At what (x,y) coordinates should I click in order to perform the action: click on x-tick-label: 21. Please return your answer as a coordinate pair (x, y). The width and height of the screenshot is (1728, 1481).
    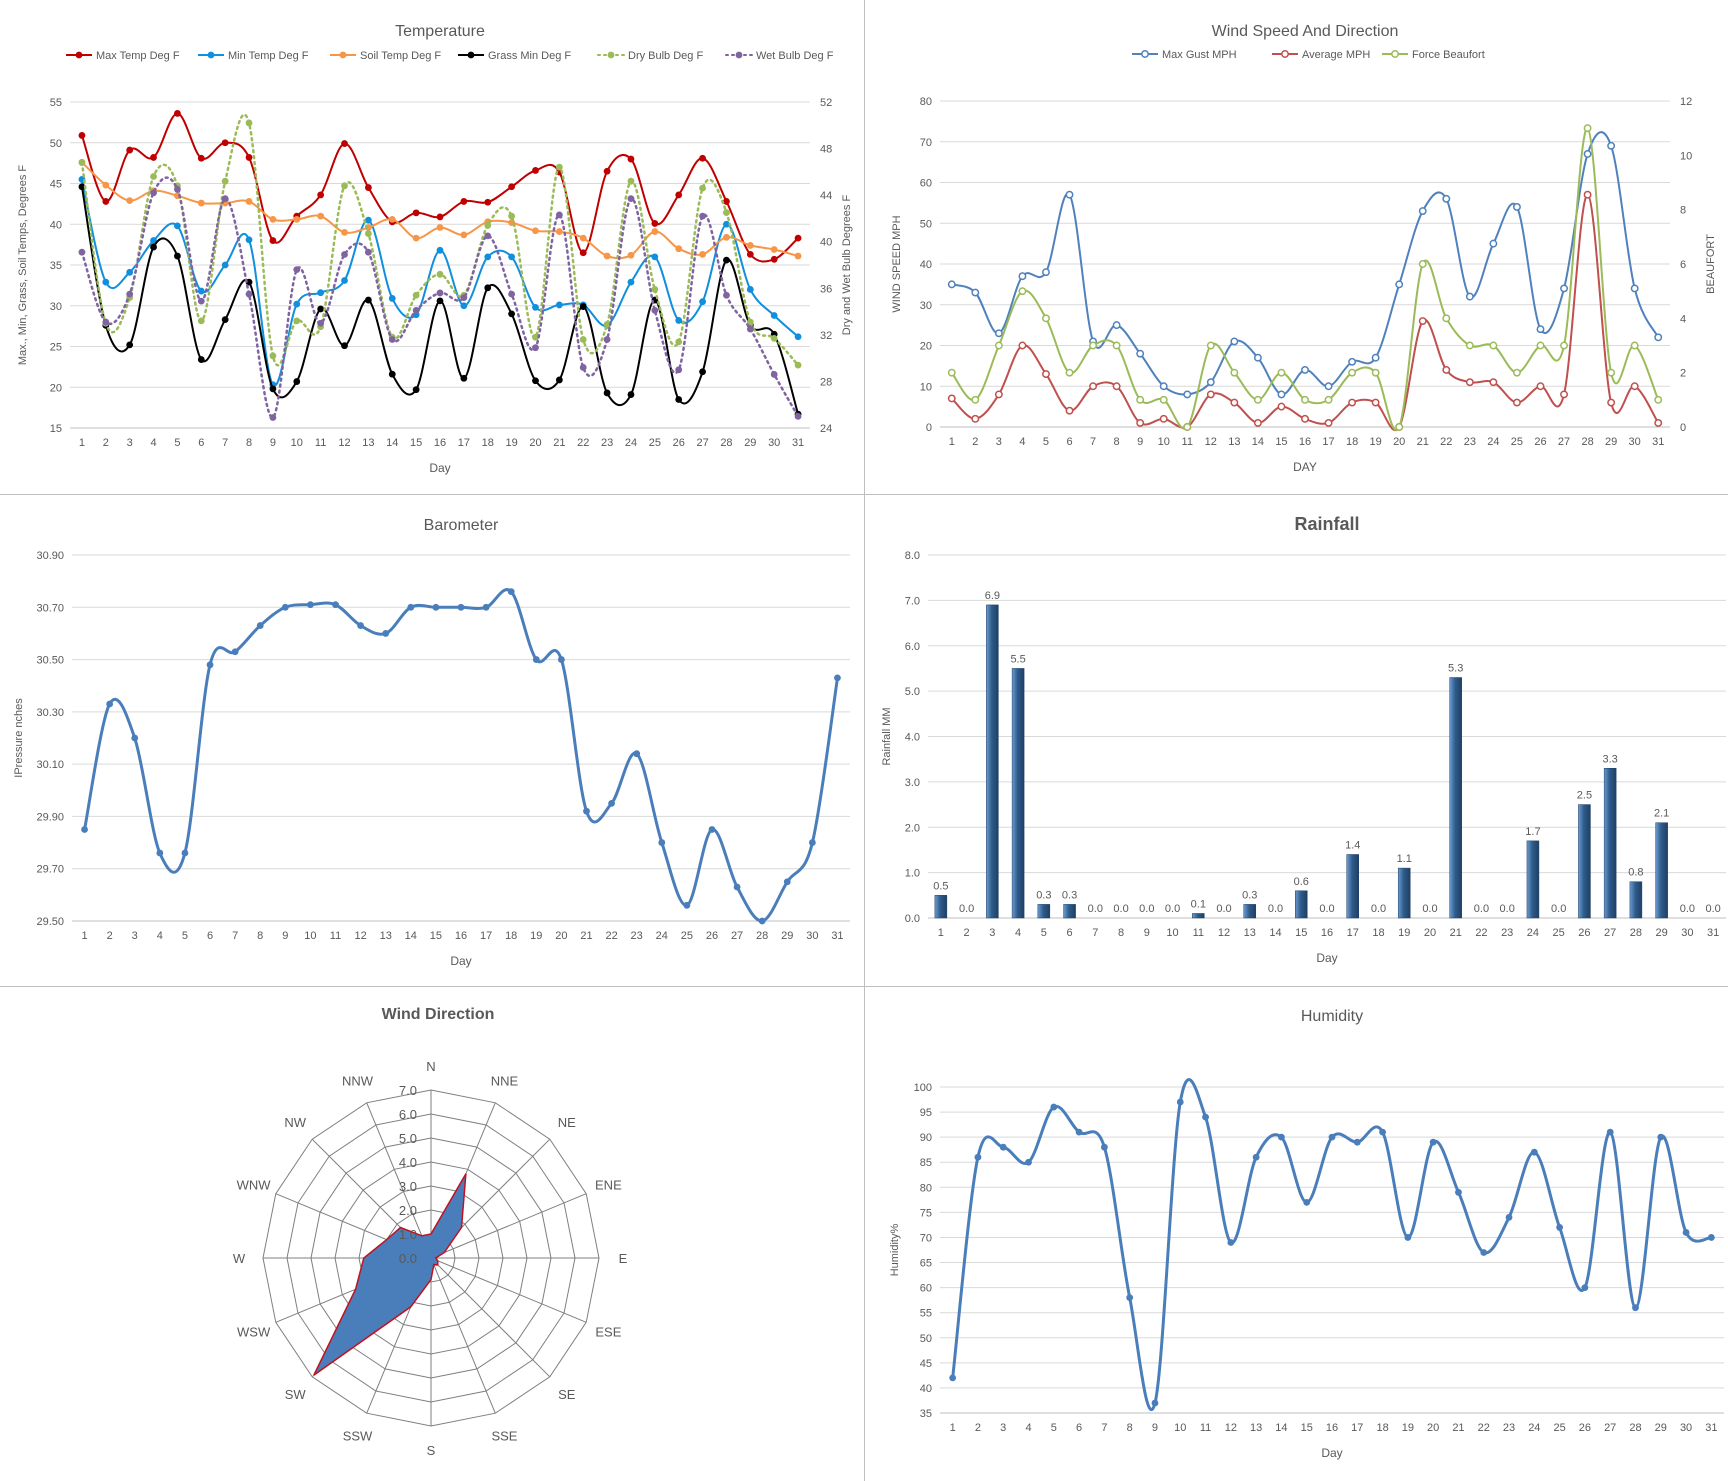
    Looking at the image, I should click on (1423, 442).